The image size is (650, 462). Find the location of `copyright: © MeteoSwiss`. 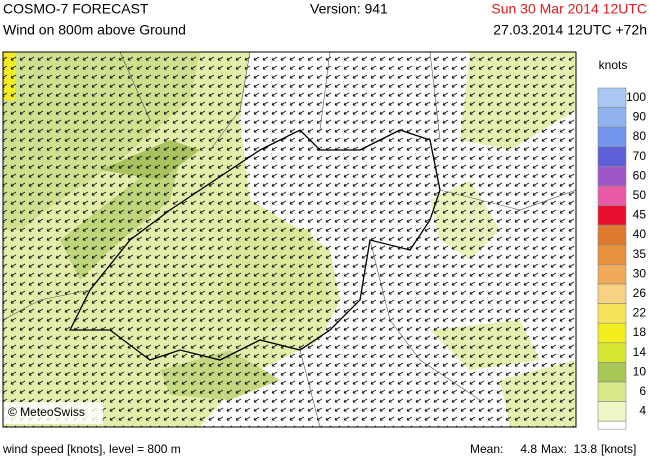

copyright: © MeteoSwiss is located at coordinates (46, 412).